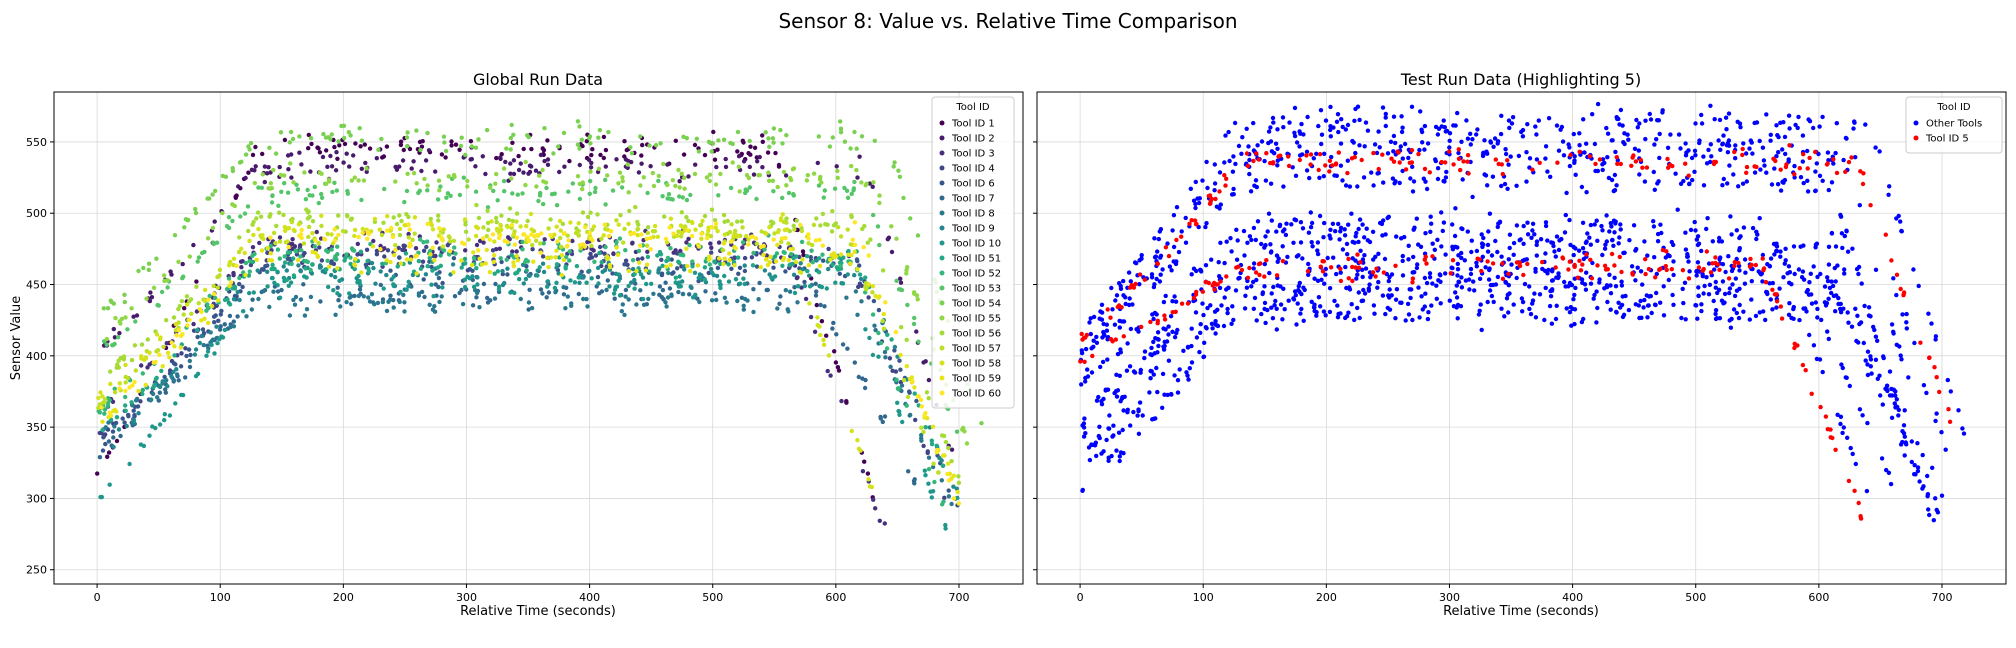  What do you see at coordinates (942, 183) in the screenshot?
I see `left-legend-marker` at bounding box center [942, 183].